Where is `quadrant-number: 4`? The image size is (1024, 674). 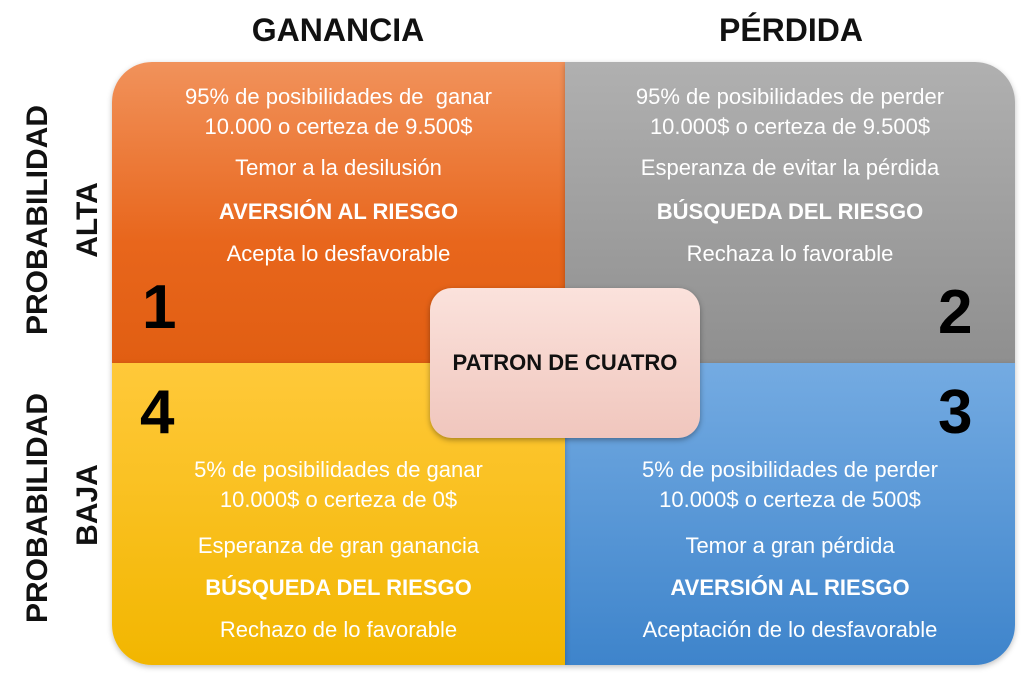
quadrant-number: 4 is located at coordinates (157, 412).